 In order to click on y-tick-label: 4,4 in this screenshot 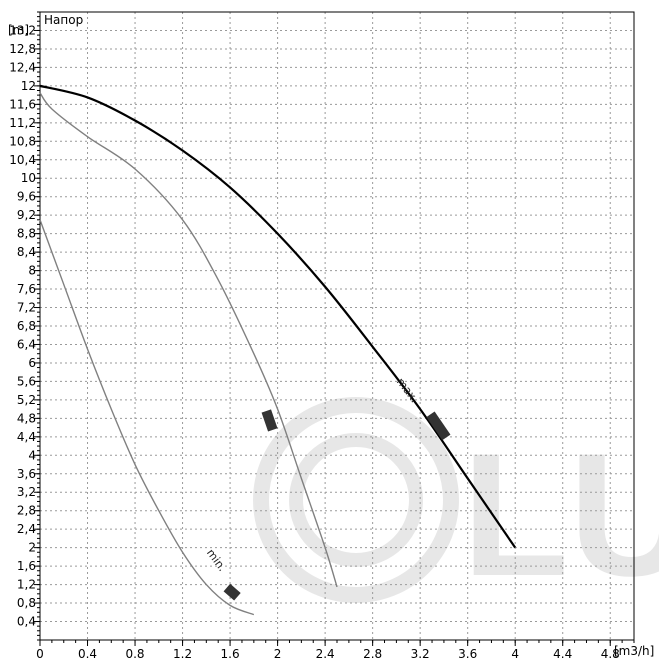, I will do `click(26, 437)`.